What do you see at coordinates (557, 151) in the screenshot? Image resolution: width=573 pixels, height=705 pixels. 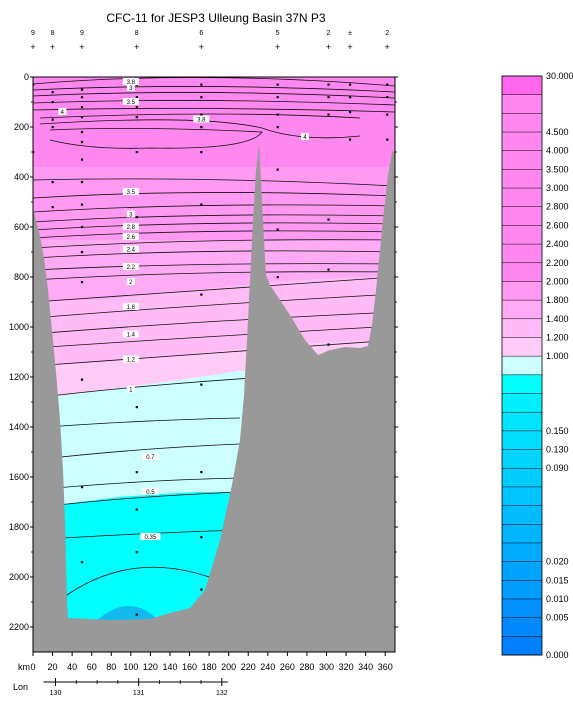 I see `colorbar-level-label: 4.000` at bounding box center [557, 151].